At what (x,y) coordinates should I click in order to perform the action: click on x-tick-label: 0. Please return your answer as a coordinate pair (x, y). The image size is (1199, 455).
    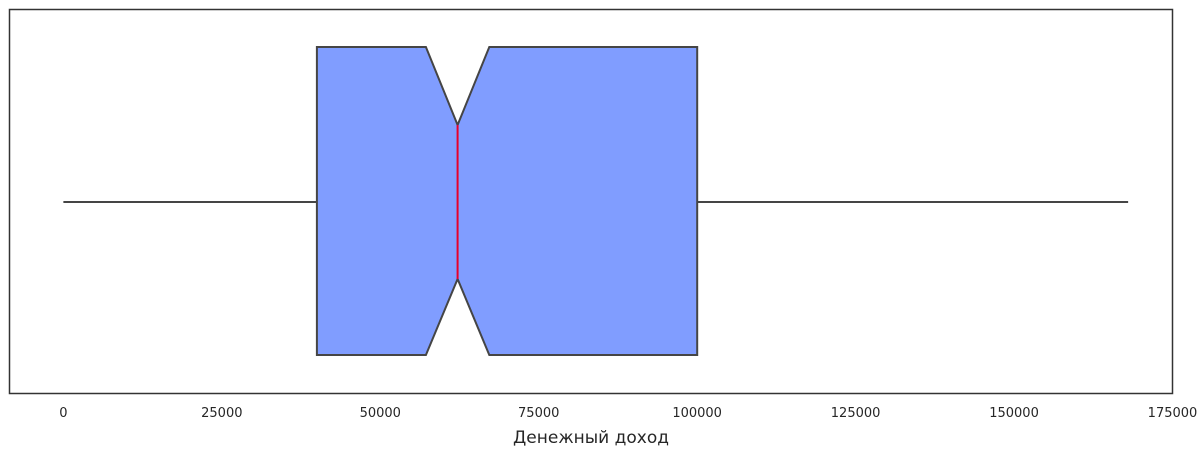
    Looking at the image, I should click on (63, 413).